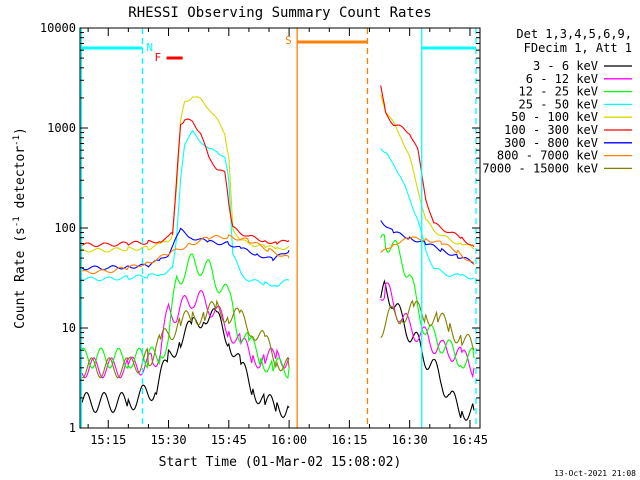  Describe the element at coordinates (558, 104) in the screenshot. I see `legend-label-25-50-kev: 25 - 50 keV` at that location.